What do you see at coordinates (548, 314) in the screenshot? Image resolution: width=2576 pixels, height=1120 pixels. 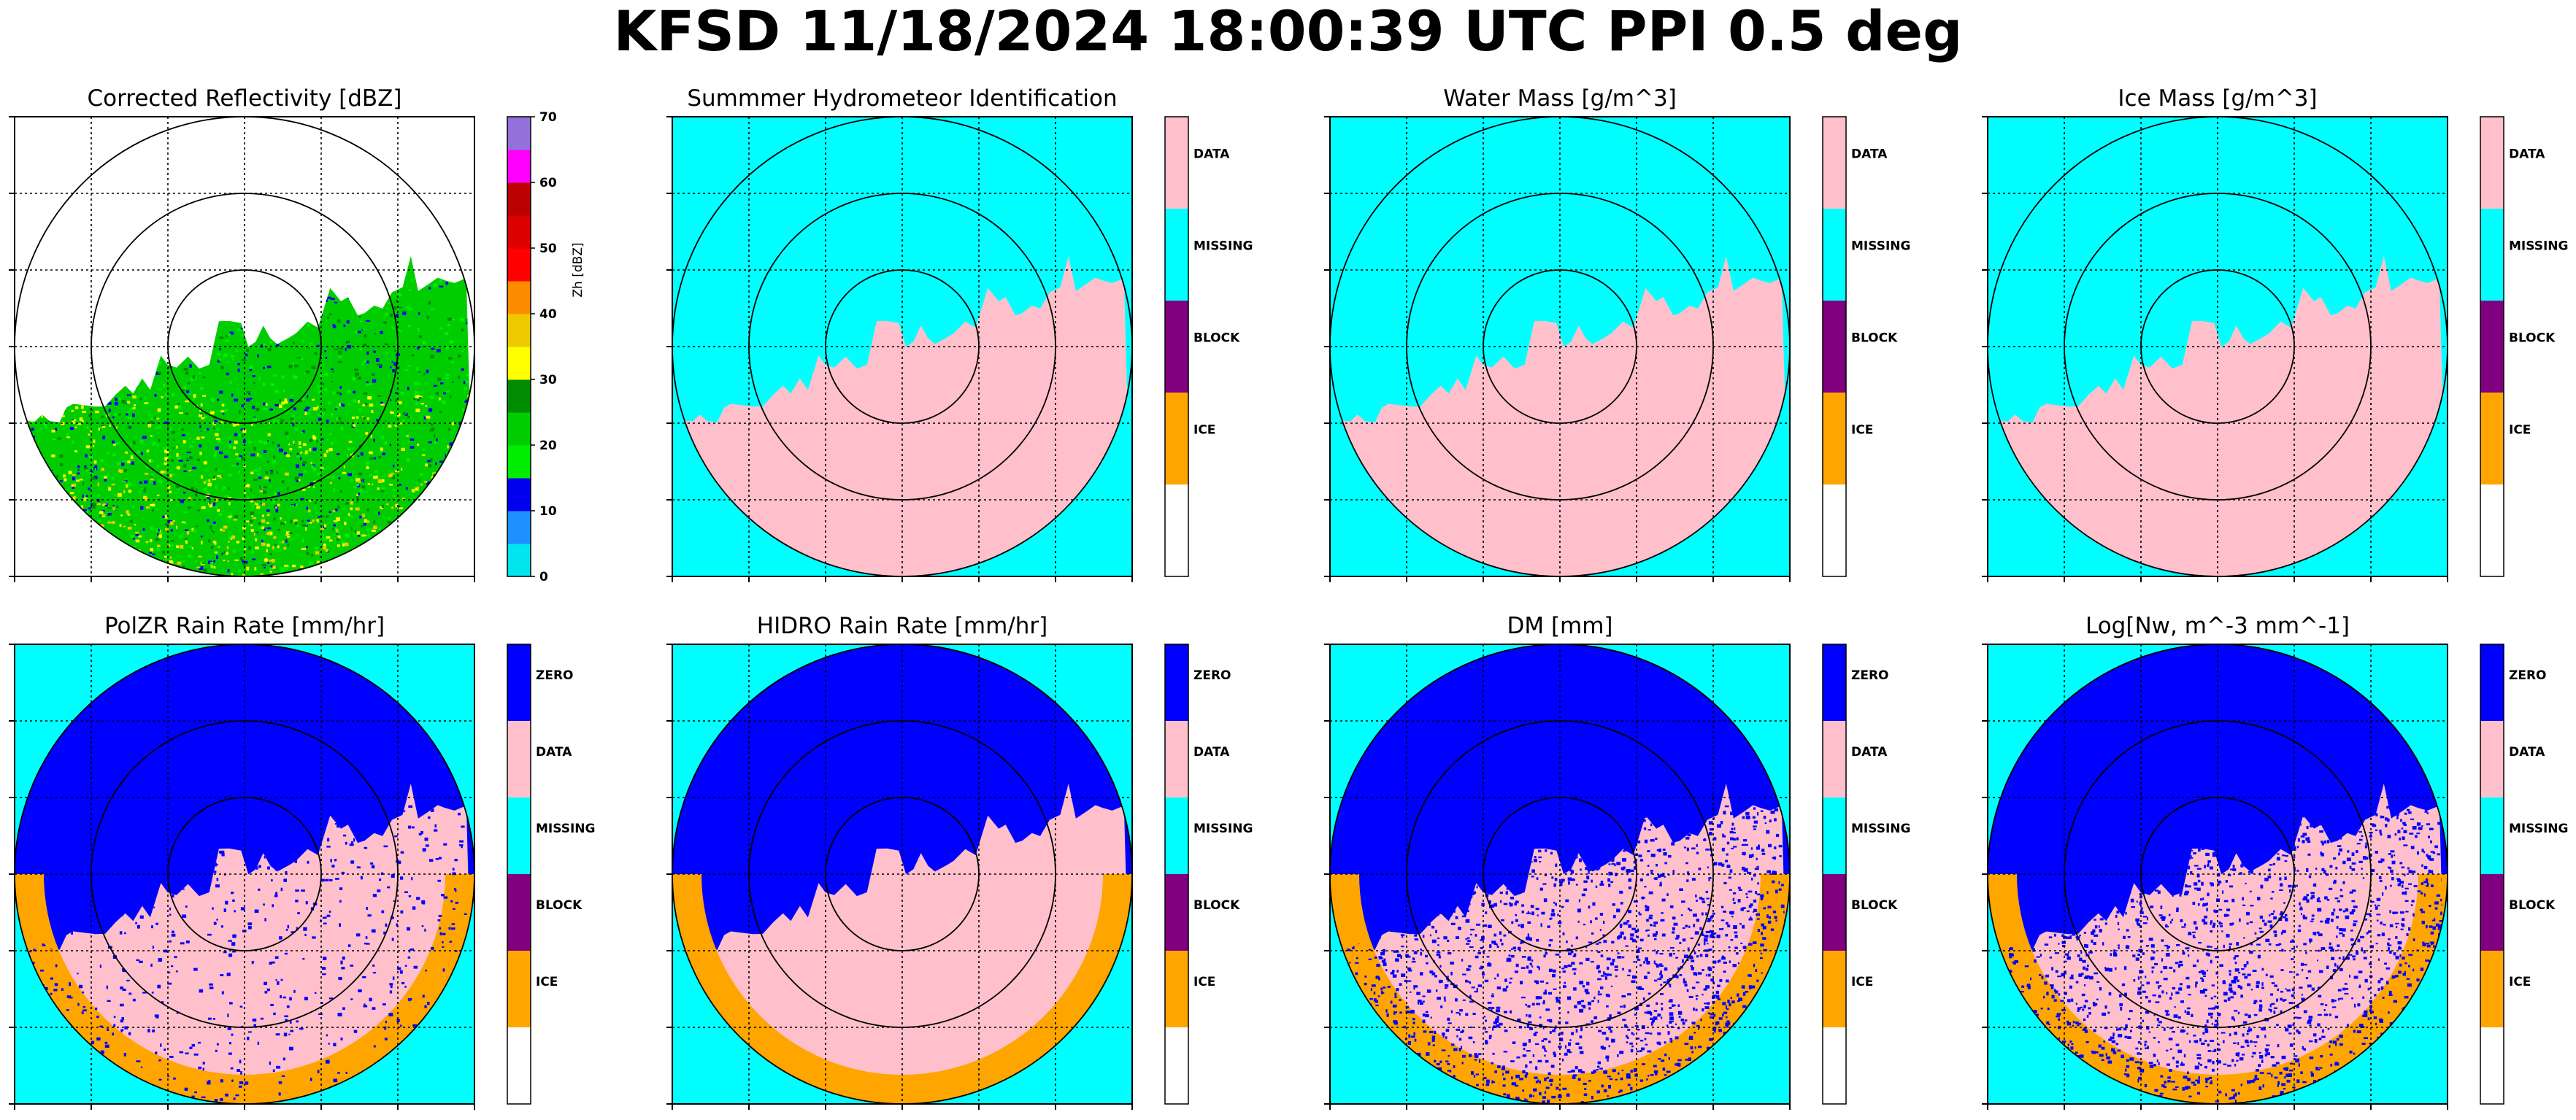 I see `colorbar-tick-label: 40` at bounding box center [548, 314].